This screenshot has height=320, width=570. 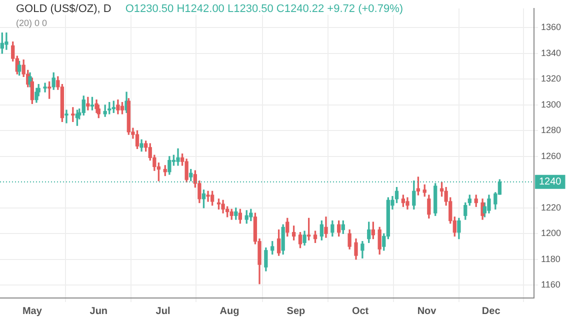 I want to click on annotation: O1230.50 H1242.00 L1230.50 C1240.22 +9.72 (+0.79%), so click(x=264, y=9).